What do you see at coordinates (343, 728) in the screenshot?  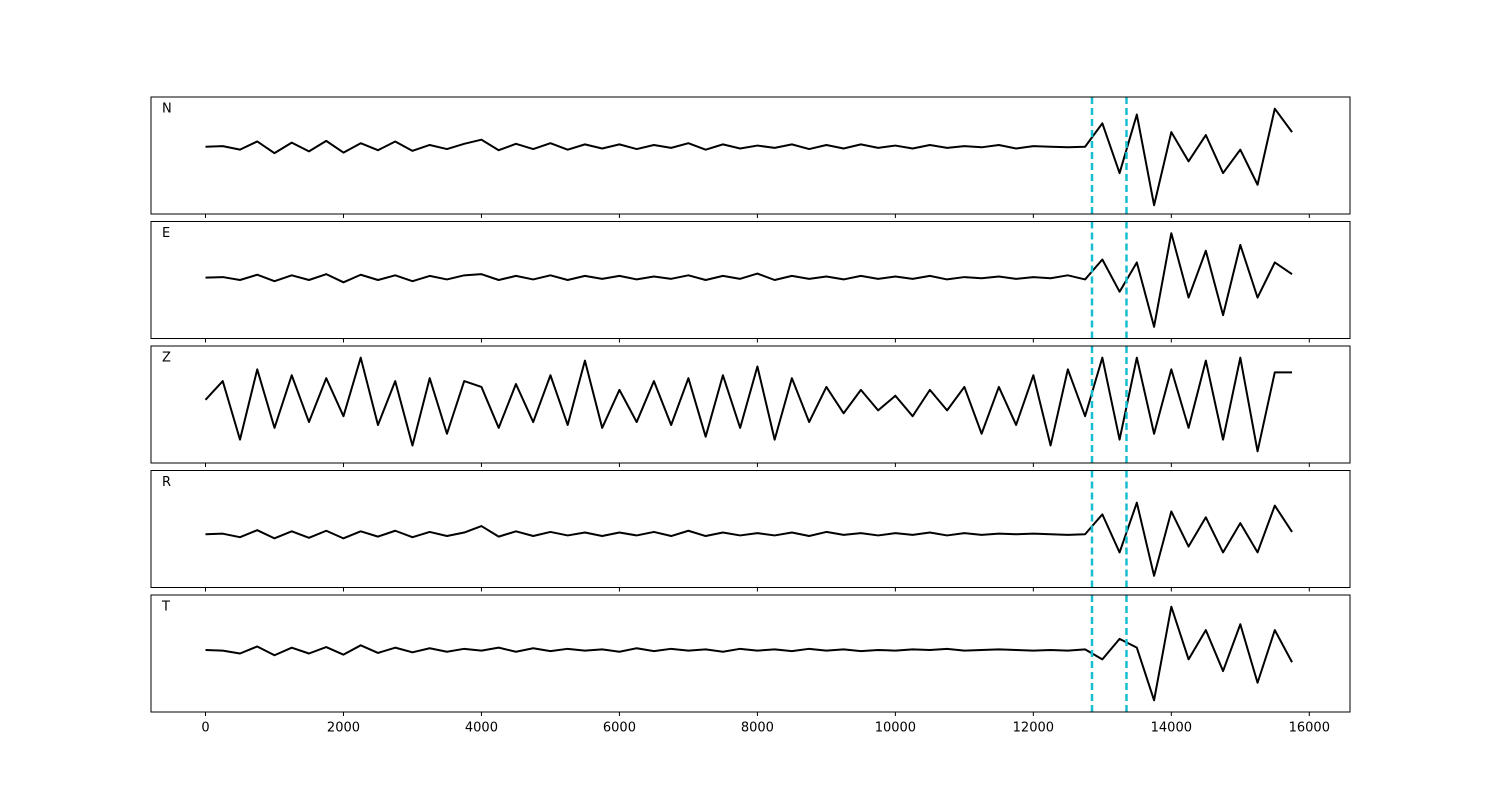 I see `x-tick-label: 2000` at bounding box center [343, 728].